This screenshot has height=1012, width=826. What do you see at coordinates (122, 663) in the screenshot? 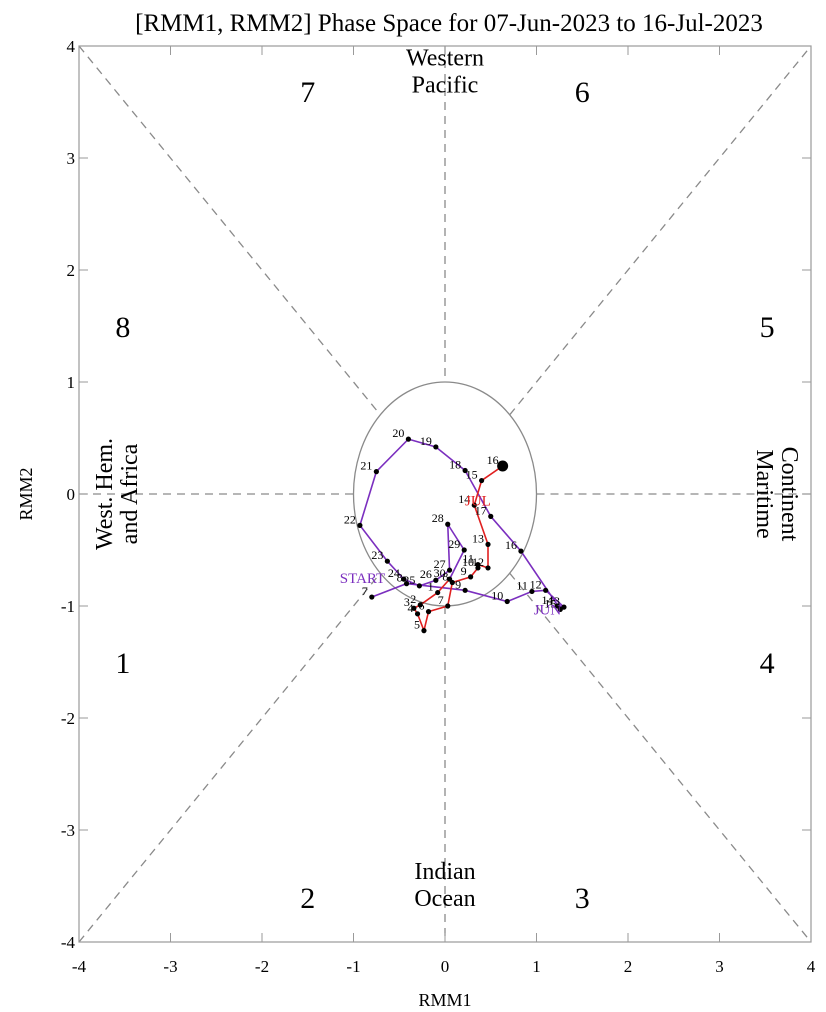
I see `phase-label-1: 1` at bounding box center [122, 663].